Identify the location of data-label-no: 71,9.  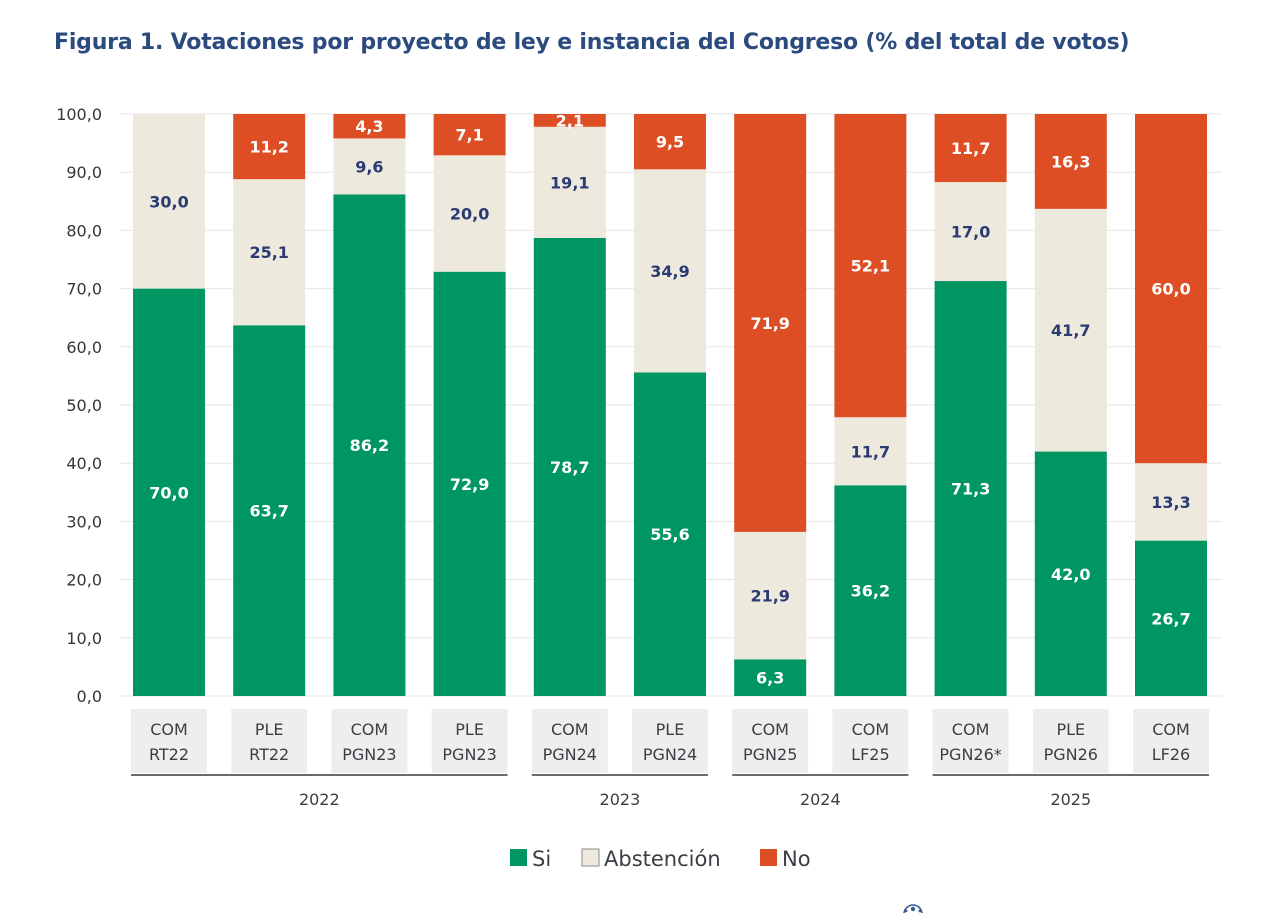
(769, 323).